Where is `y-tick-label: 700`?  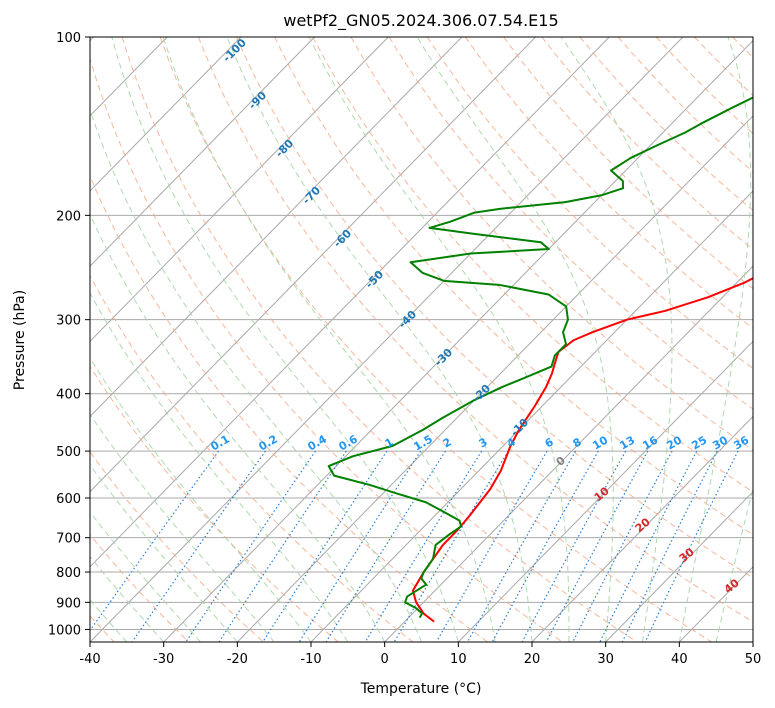
y-tick-label: 700 is located at coordinates (68, 539).